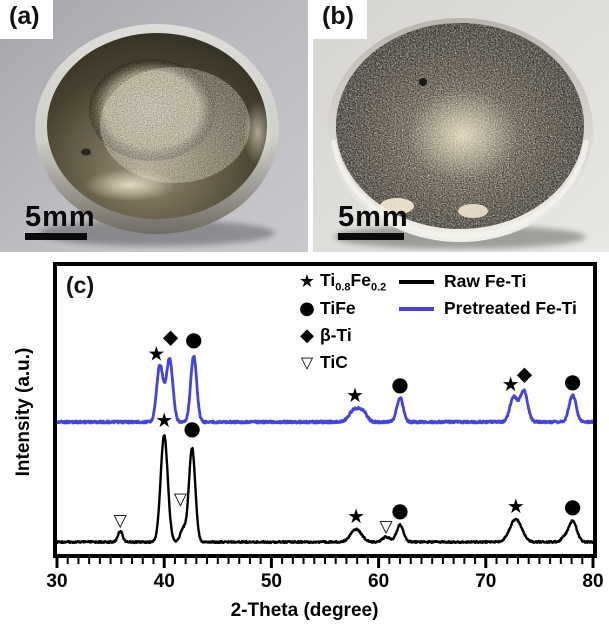 The image size is (609, 633). What do you see at coordinates (23, 412) in the screenshot?
I see `y-axis-title: Intensity (a.u.)` at bounding box center [23, 412].